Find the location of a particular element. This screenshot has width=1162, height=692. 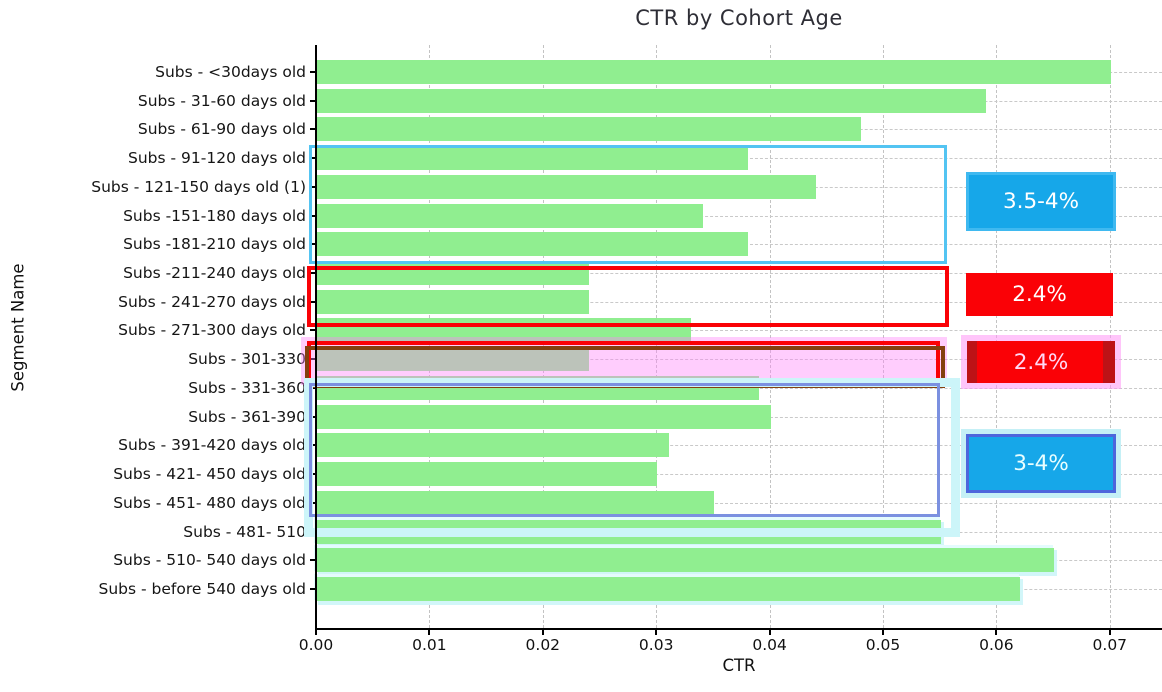

x-tick-label: 0.00 is located at coordinates (316, 645).